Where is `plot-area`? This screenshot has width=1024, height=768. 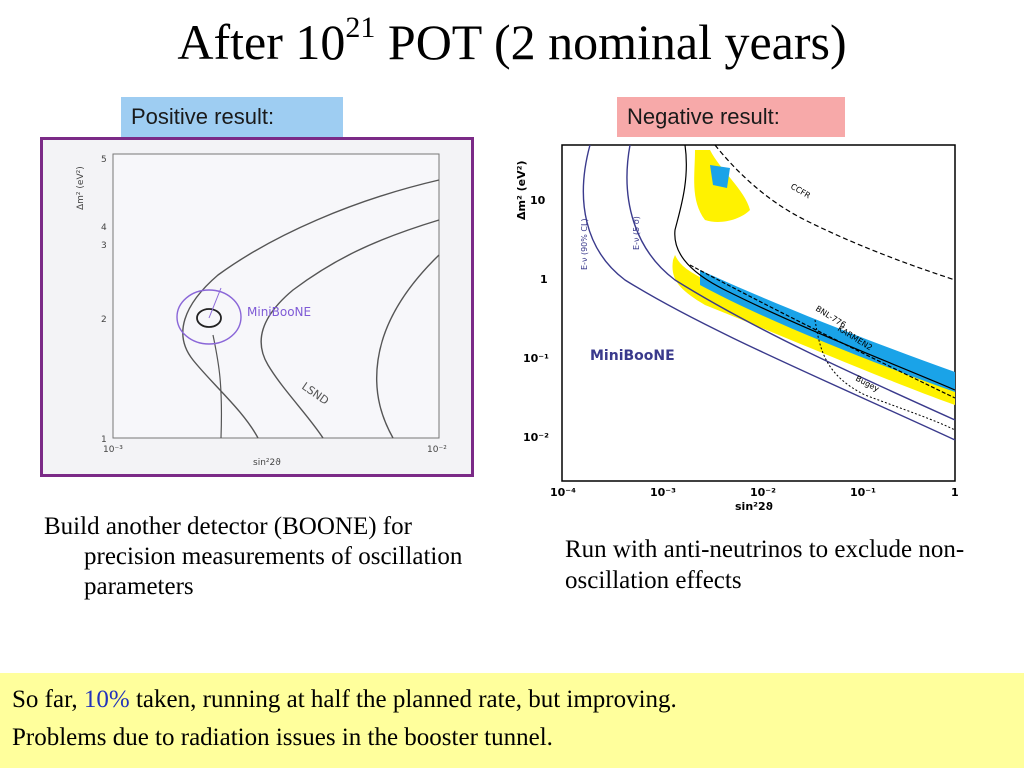
plot-area is located at coordinates (276, 296).